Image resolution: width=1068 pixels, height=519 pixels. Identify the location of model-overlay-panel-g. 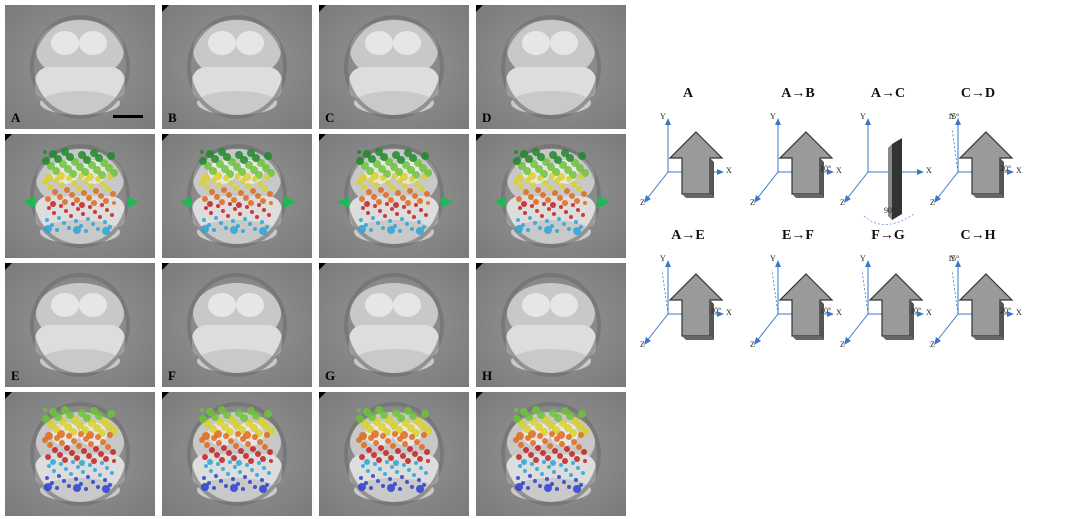
(394, 454).